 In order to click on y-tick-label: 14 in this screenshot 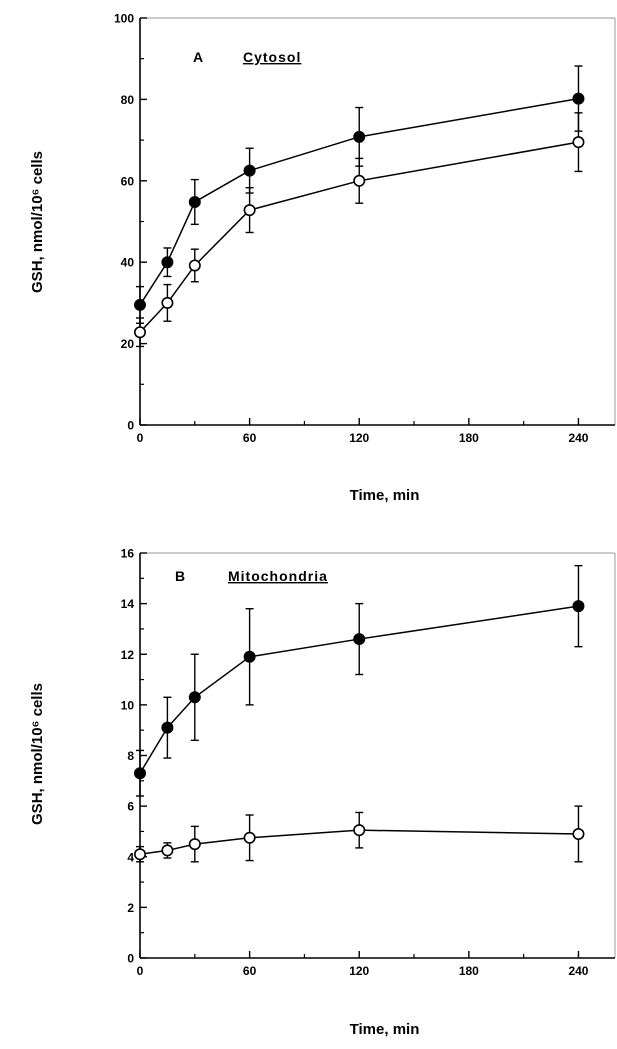, I will do `click(128, 604)`.